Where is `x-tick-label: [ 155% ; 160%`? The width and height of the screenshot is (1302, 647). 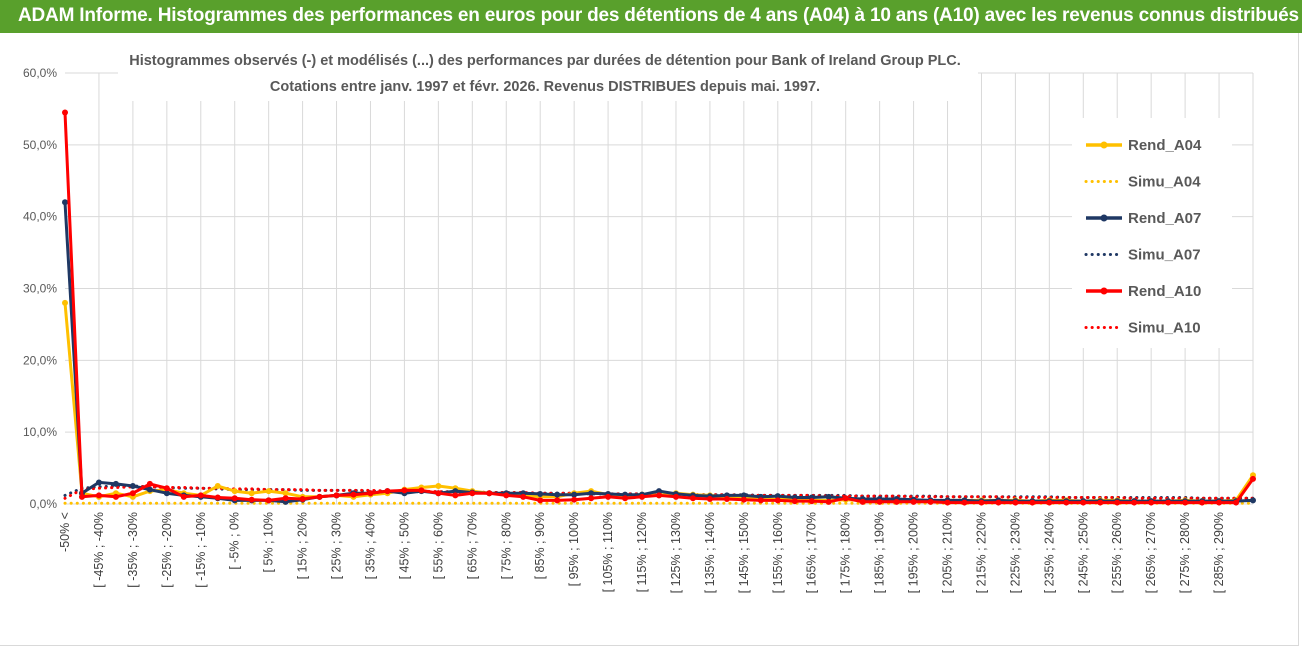
x-tick-label: [ 155% ; 160% is located at coordinates (778, 552).